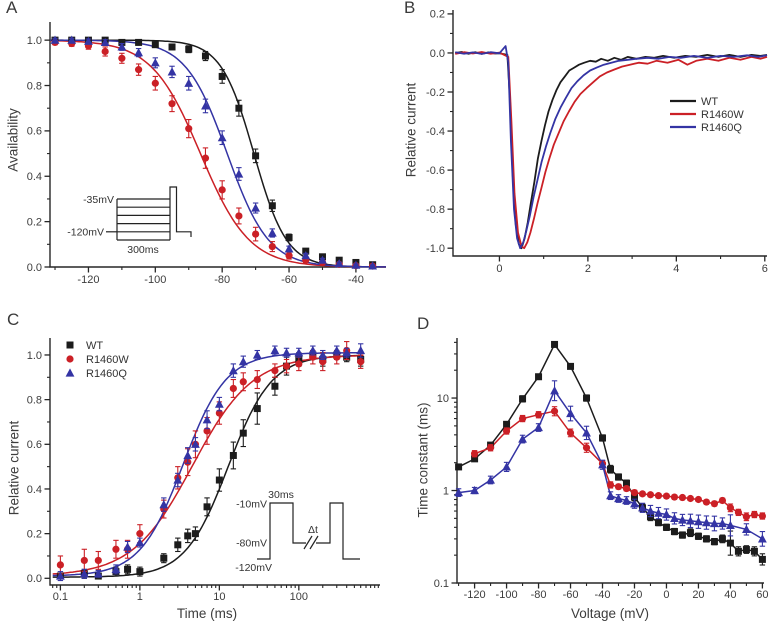 The width and height of the screenshot is (772, 627). What do you see at coordinates (356, 280) in the screenshot?
I see `x-tick-label: -40` at bounding box center [356, 280].